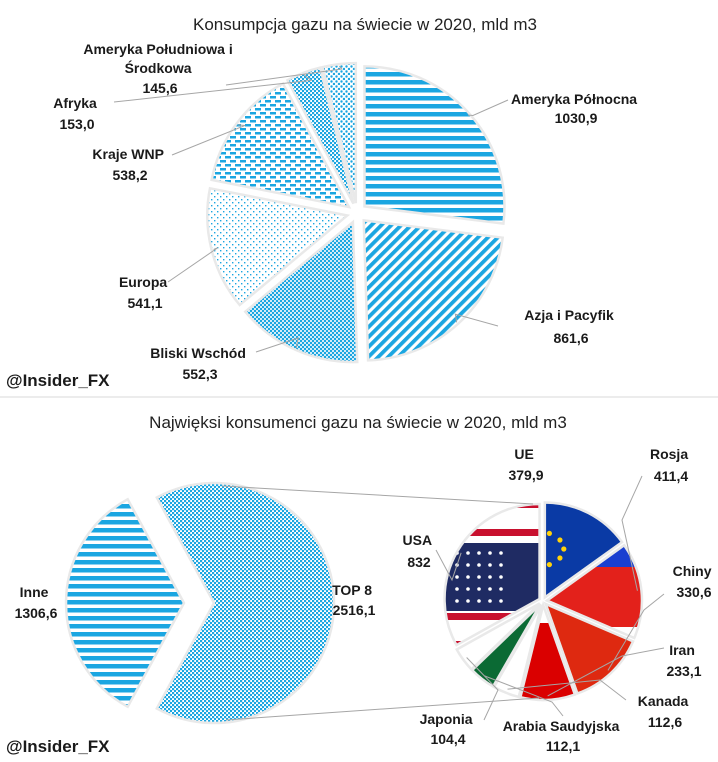 Image resolution: width=718 pixels, height=762 pixels. I want to click on leader-japonia, so click(482, 689).